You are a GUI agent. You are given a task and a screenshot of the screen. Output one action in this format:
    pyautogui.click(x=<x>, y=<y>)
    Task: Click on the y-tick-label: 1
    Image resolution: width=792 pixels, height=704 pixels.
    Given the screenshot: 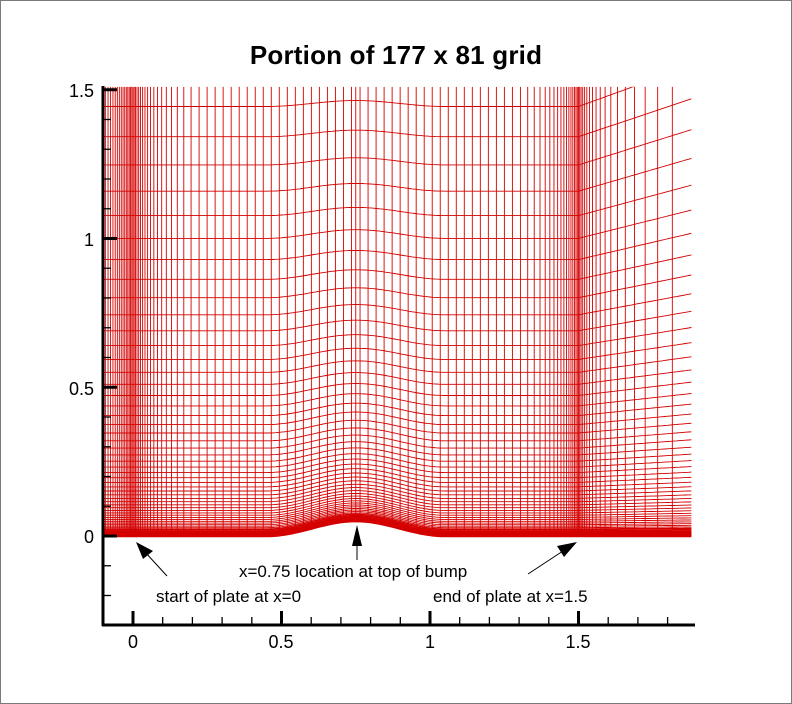 What is the action you would take?
    pyautogui.click(x=89, y=240)
    